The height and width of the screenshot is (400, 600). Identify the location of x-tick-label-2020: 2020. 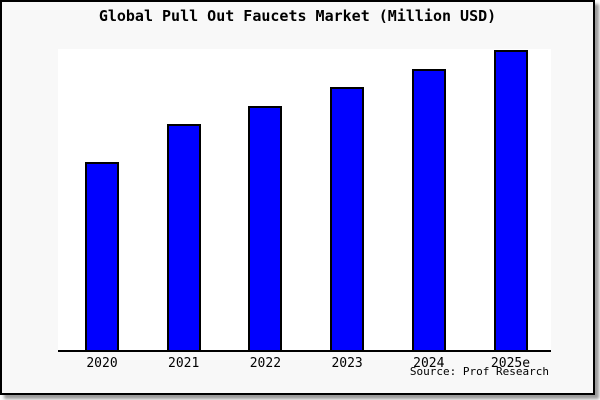
(102, 363).